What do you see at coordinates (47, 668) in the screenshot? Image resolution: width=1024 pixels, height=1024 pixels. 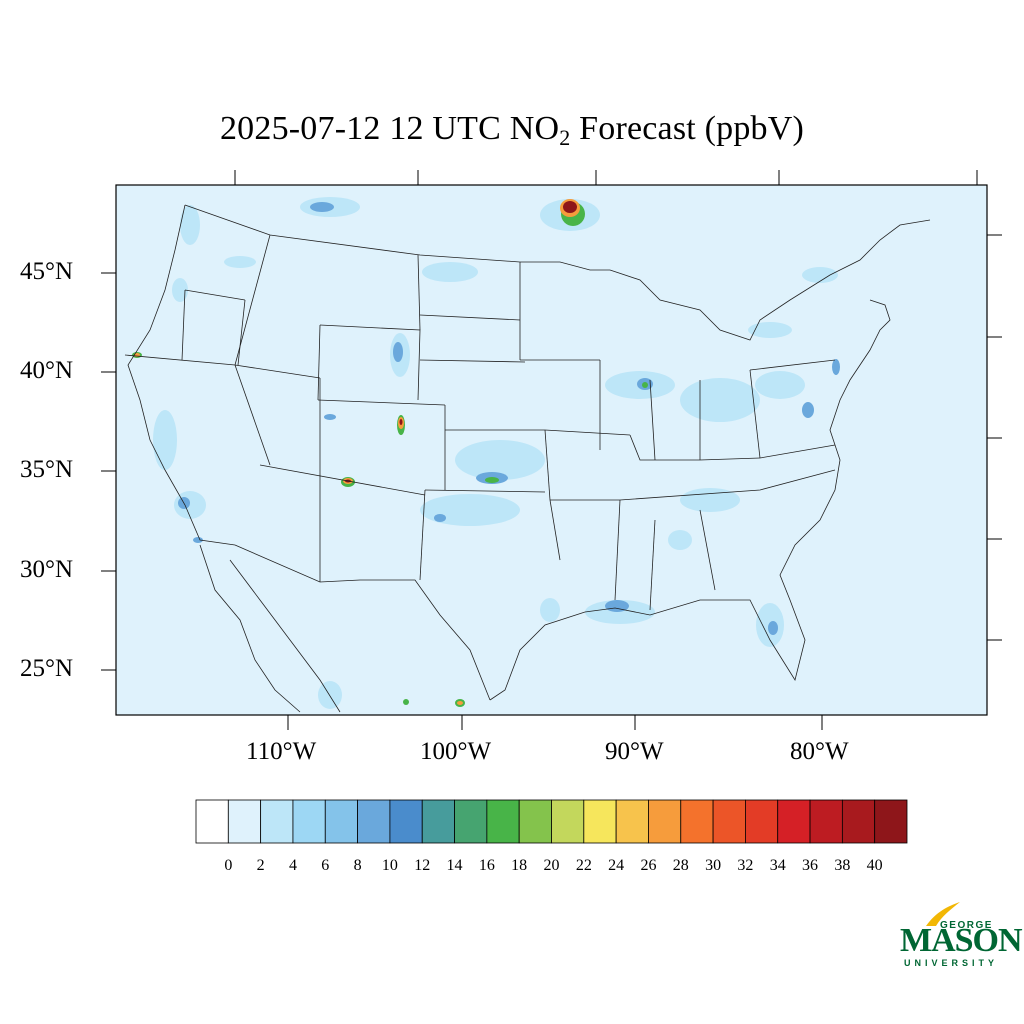 I see `lat-label-25: 25°N` at bounding box center [47, 668].